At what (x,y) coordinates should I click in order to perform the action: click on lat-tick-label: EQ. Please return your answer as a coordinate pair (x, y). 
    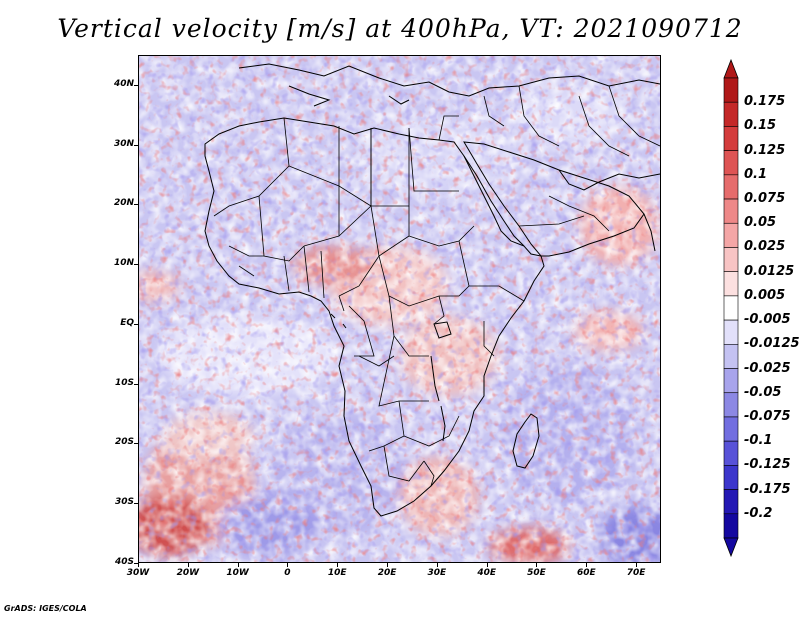
    Looking at the image, I should click on (127, 322).